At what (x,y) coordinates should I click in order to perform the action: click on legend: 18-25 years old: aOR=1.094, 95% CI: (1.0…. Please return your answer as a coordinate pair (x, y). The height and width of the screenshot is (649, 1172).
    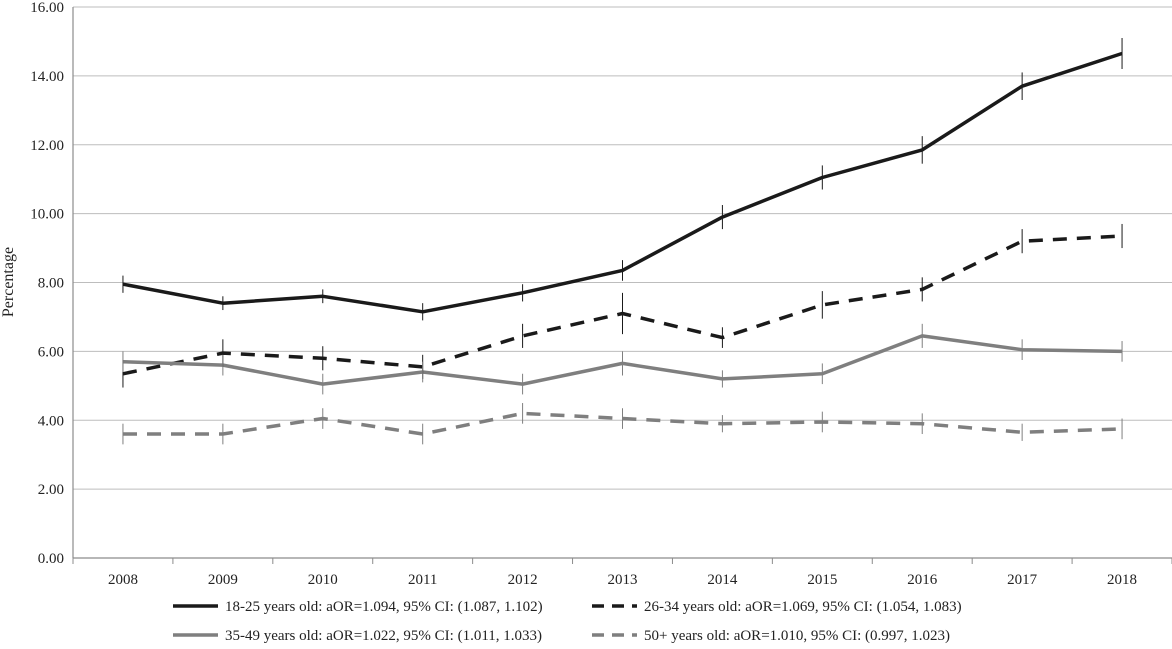
    Looking at the image, I should click on (567, 621).